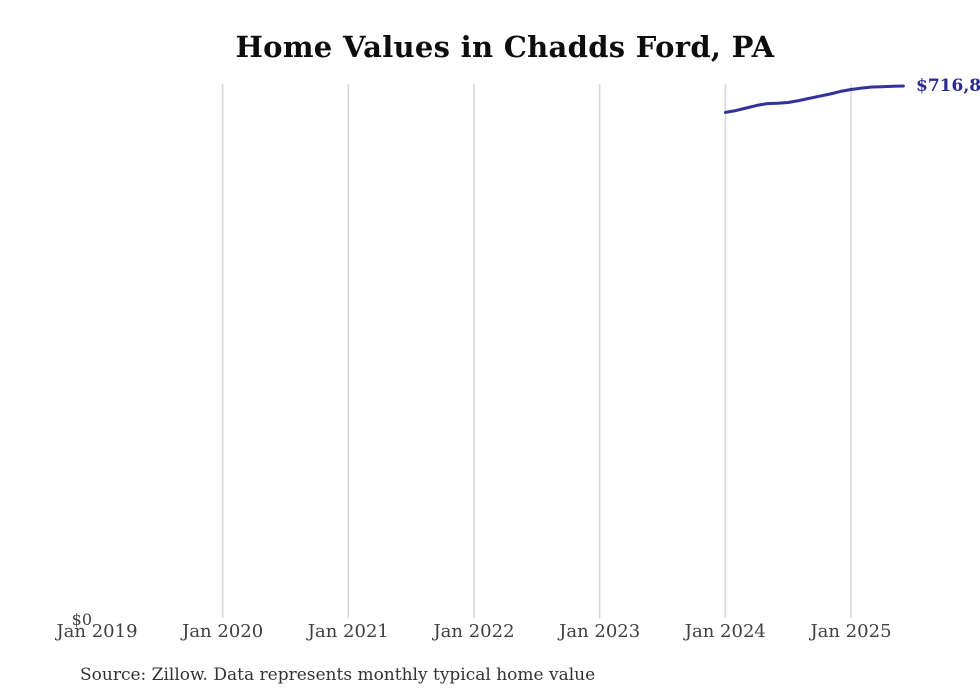 The height and width of the screenshot is (699, 980). I want to click on x-tick-label-2021: Jan 2021, so click(348, 631).